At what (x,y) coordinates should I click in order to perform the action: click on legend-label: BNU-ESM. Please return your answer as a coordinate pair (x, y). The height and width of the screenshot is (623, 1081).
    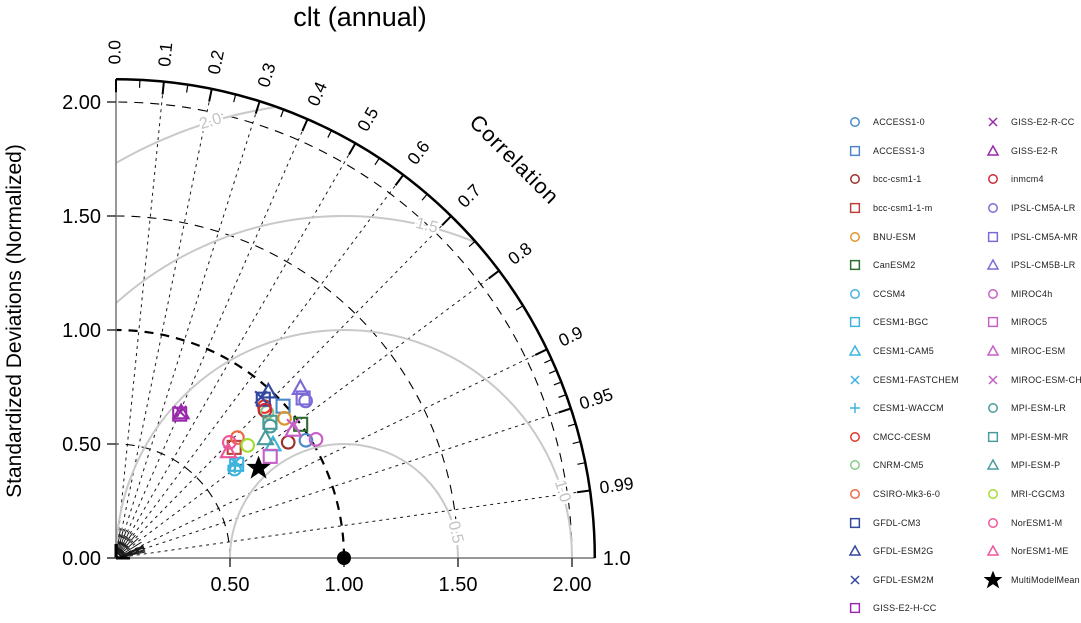
    Looking at the image, I should click on (894, 237).